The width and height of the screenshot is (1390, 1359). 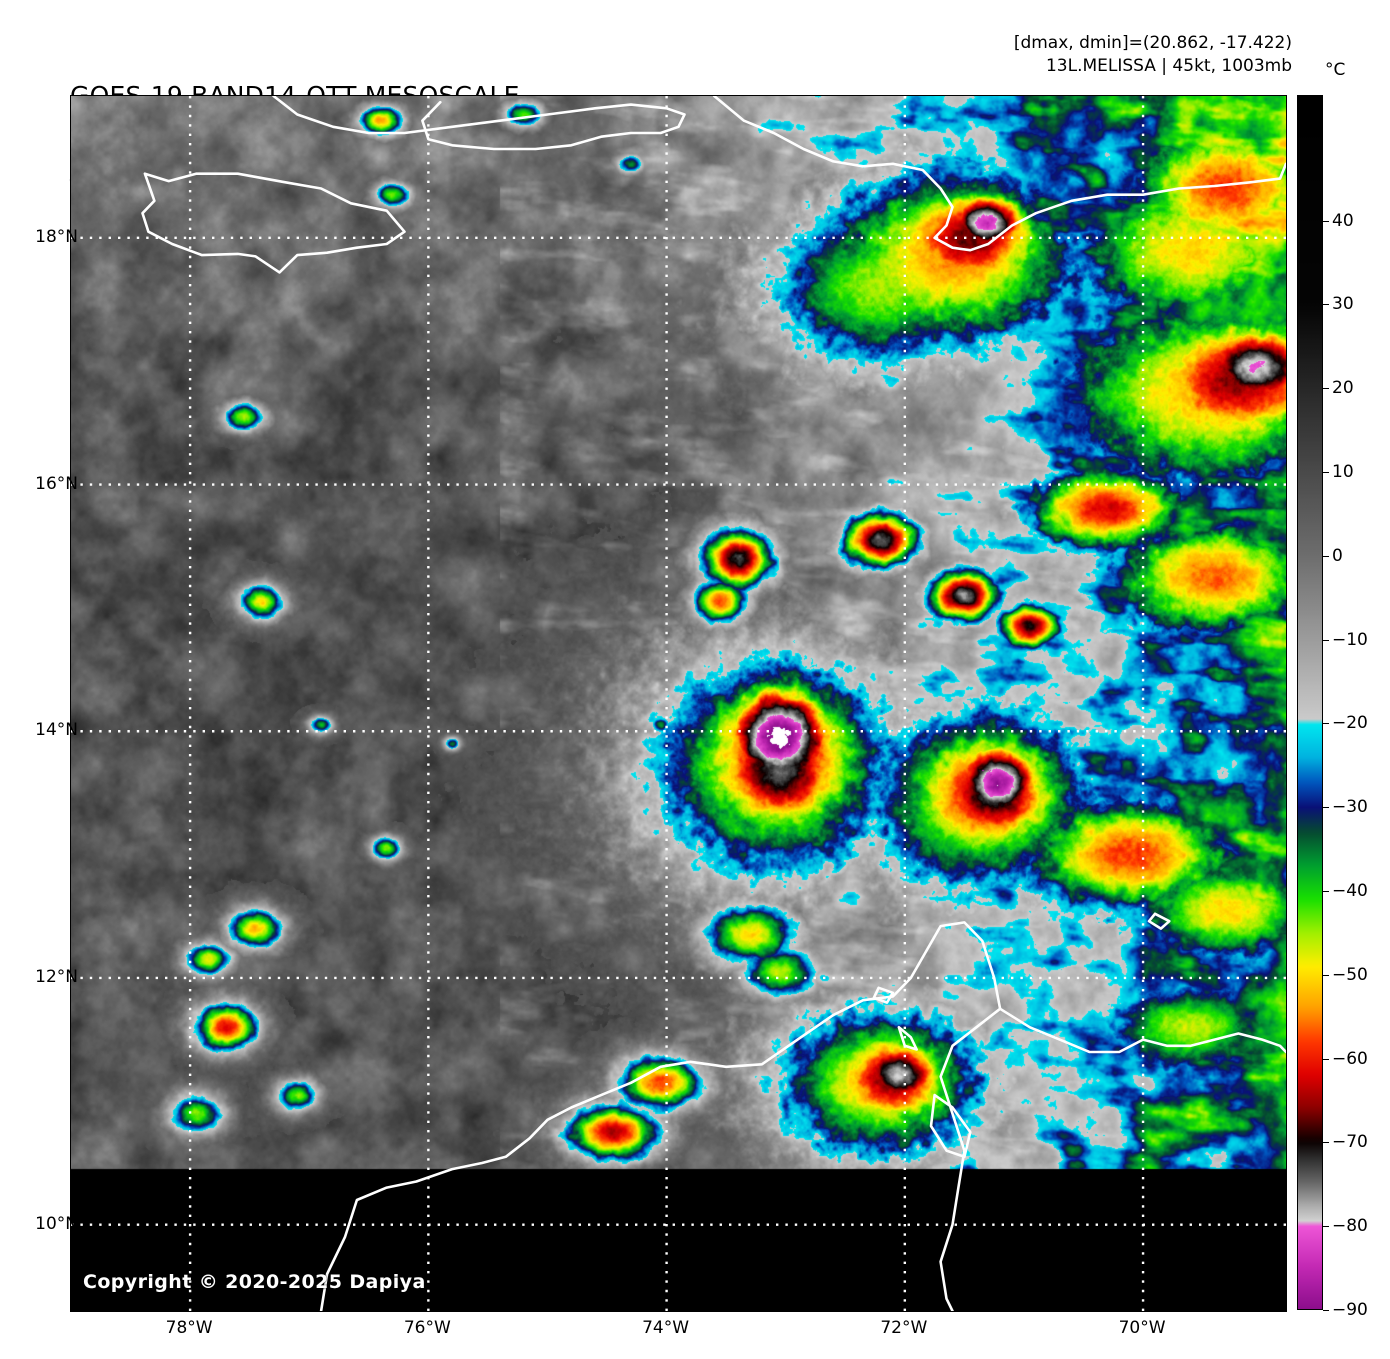 What do you see at coordinates (427, 1328) in the screenshot?
I see `xtick-label: 76°W` at bounding box center [427, 1328].